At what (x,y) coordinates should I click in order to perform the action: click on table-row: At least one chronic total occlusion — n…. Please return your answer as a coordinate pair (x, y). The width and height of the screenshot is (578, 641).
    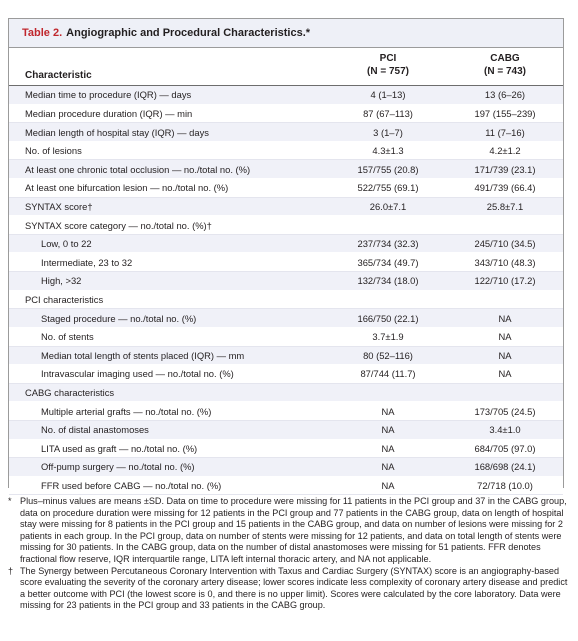
    Looking at the image, I should click on (286, 170).